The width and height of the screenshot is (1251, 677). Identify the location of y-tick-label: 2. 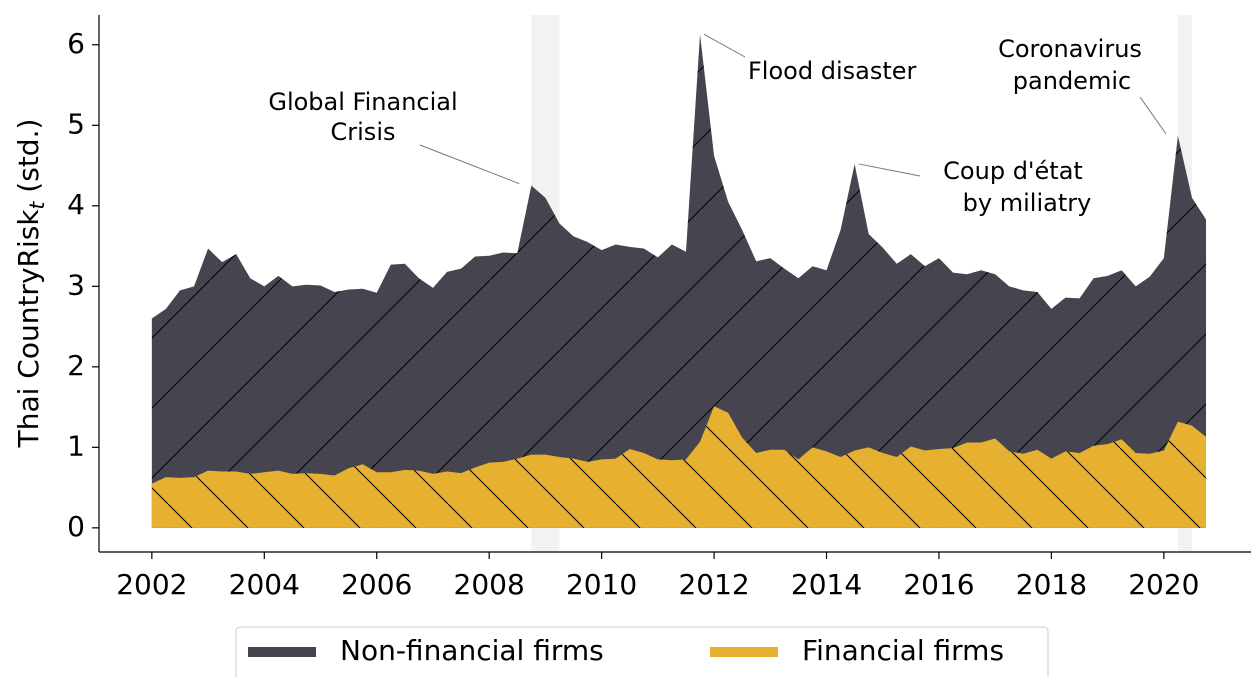
(76, 365).